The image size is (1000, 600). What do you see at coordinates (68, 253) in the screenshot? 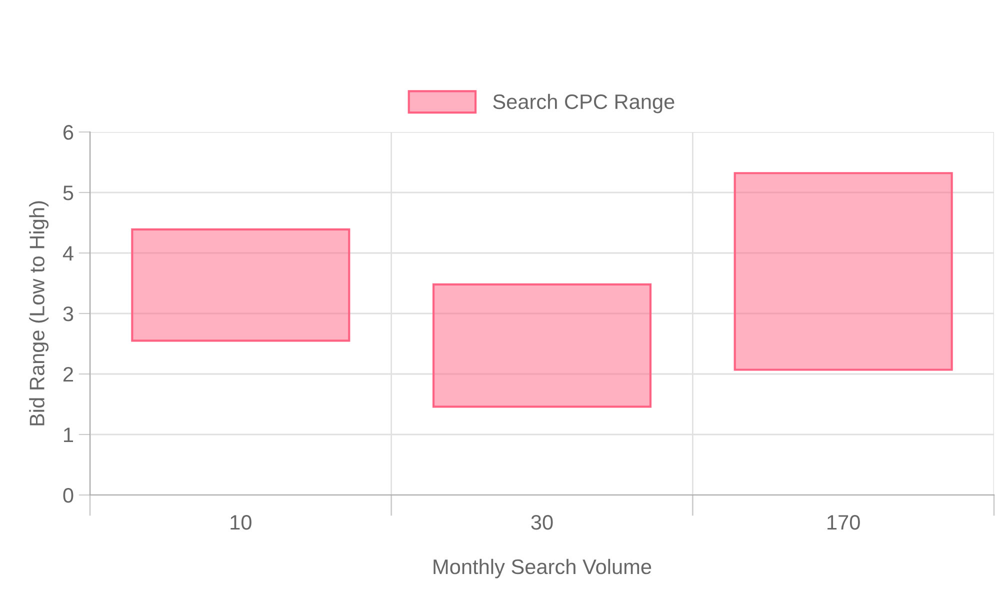
I see `y-tick-label: 4` at bounding box center [68, 253].